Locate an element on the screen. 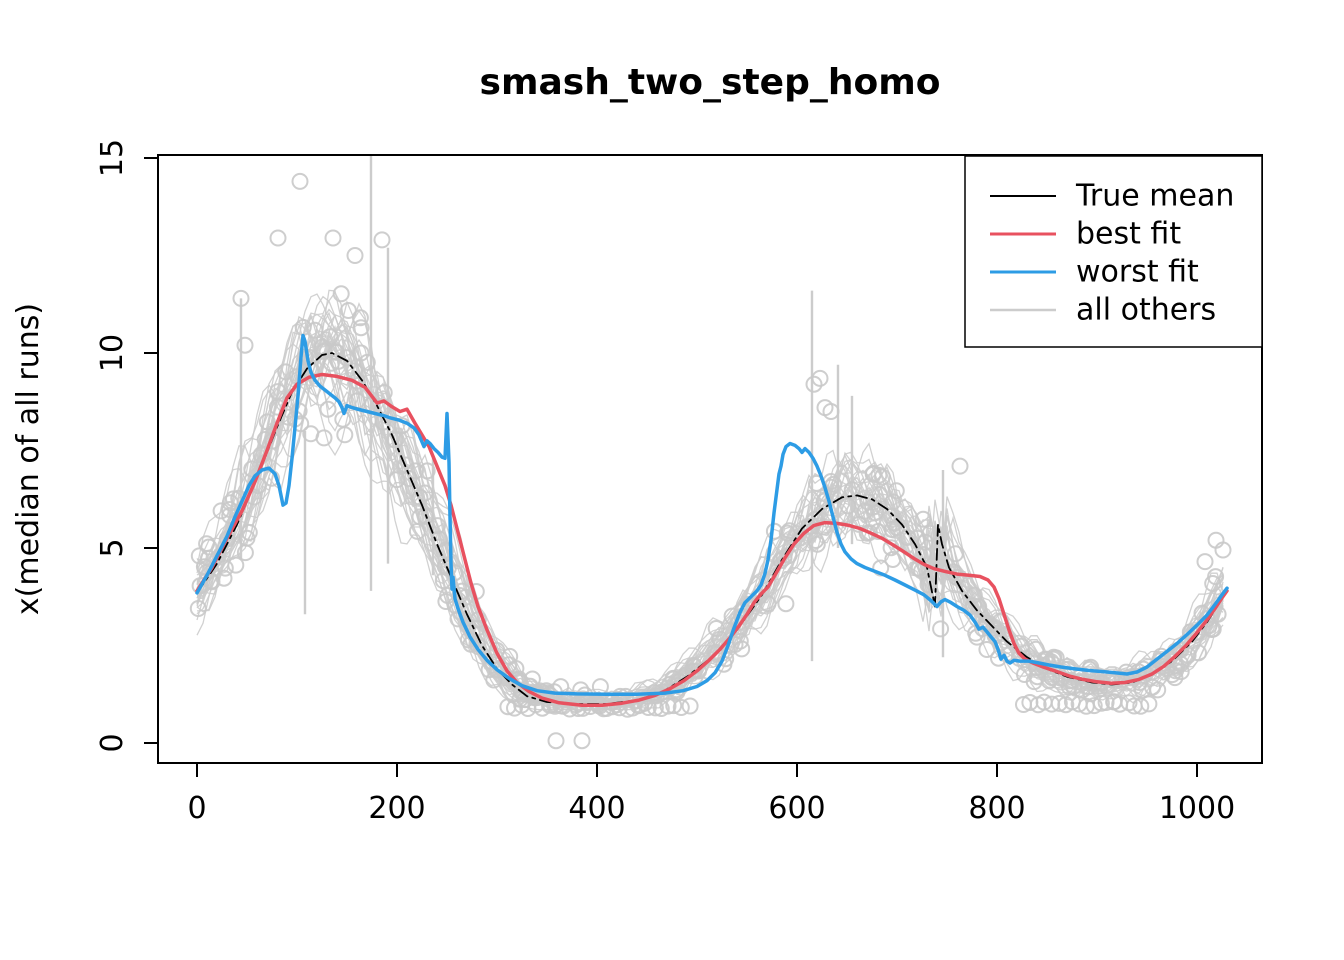  x-tick-label: 0 is located at coordinates (196, 808).